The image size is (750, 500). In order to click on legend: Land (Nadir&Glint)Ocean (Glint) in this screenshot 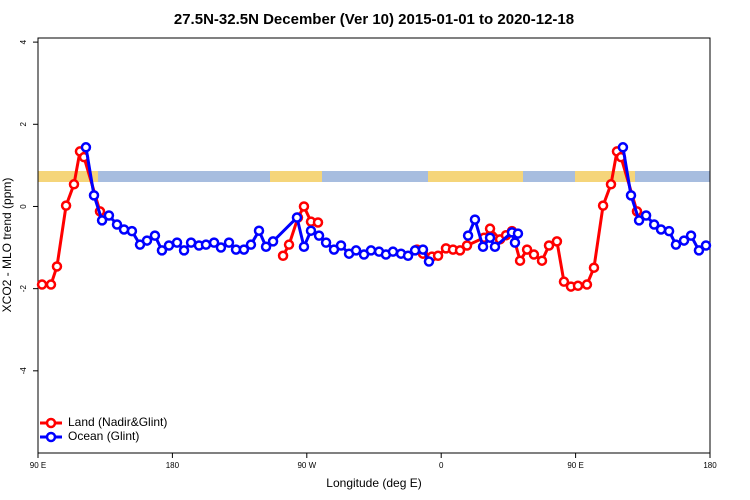, I will do `click(103, 429)`.